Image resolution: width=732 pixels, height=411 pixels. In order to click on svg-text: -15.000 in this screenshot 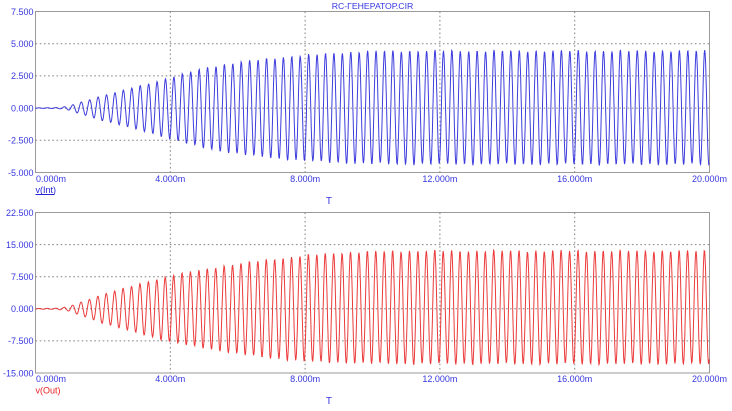, I will do `click(18, 373)`.